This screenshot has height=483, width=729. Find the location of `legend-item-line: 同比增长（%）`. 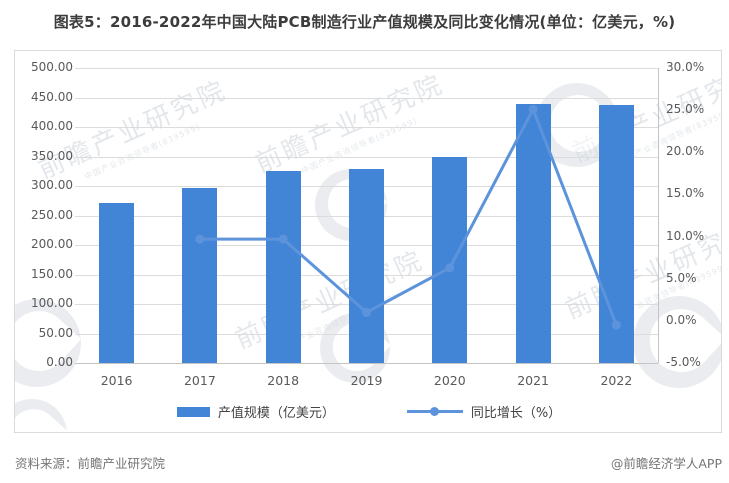

legend-item-line: 同比增长（%） is located at coordinates (484, 411).